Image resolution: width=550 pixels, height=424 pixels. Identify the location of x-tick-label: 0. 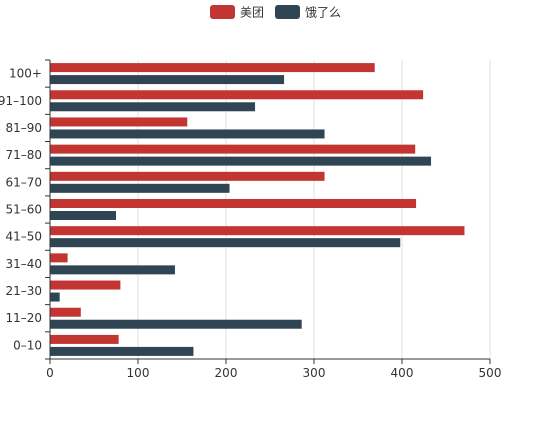
(50, 373).